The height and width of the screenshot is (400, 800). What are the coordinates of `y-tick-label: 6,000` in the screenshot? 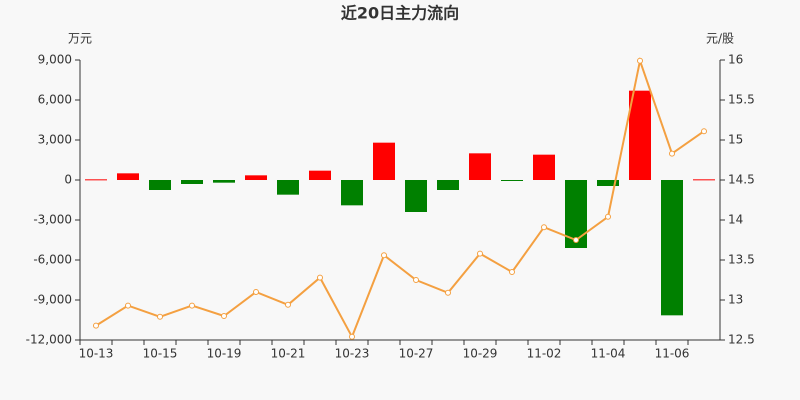 It's located at (55, 100).